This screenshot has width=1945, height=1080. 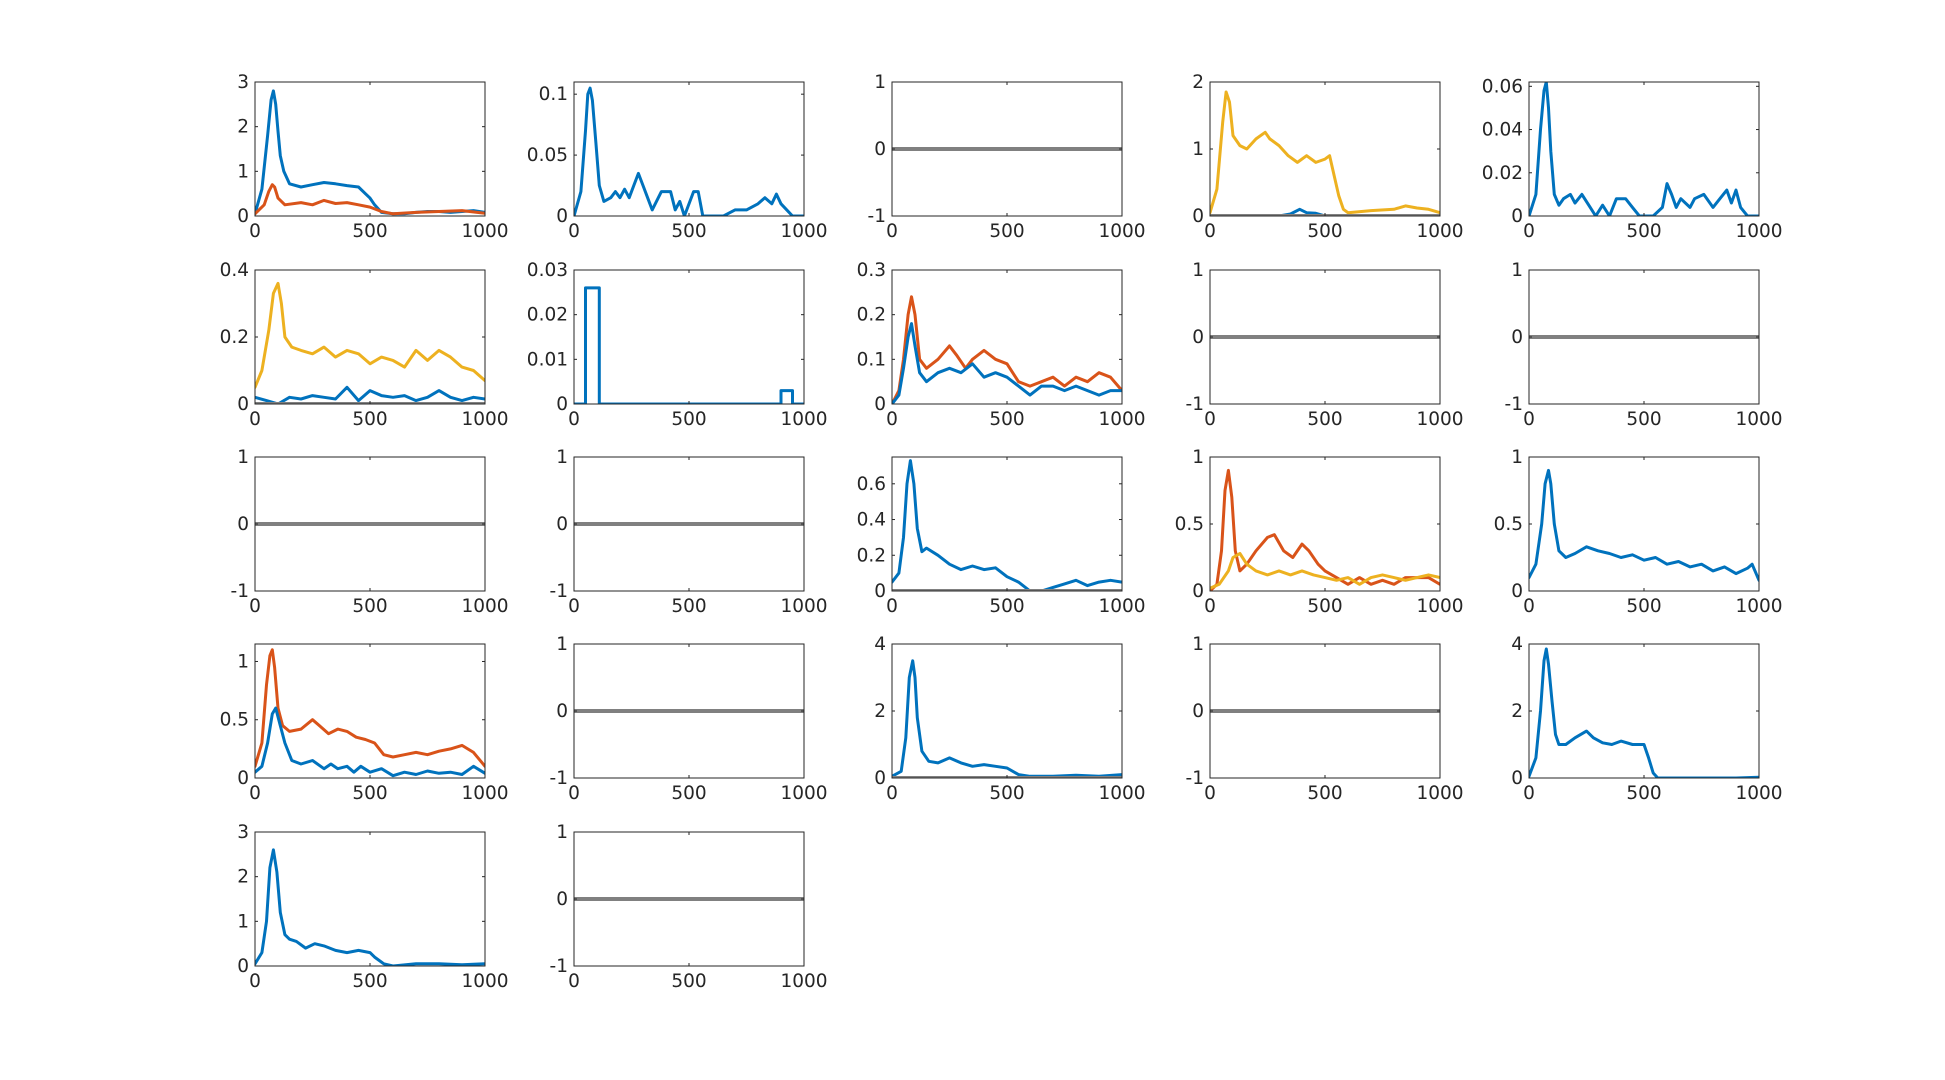 I want to click on series-line-orange, so click(x=370, y=199).